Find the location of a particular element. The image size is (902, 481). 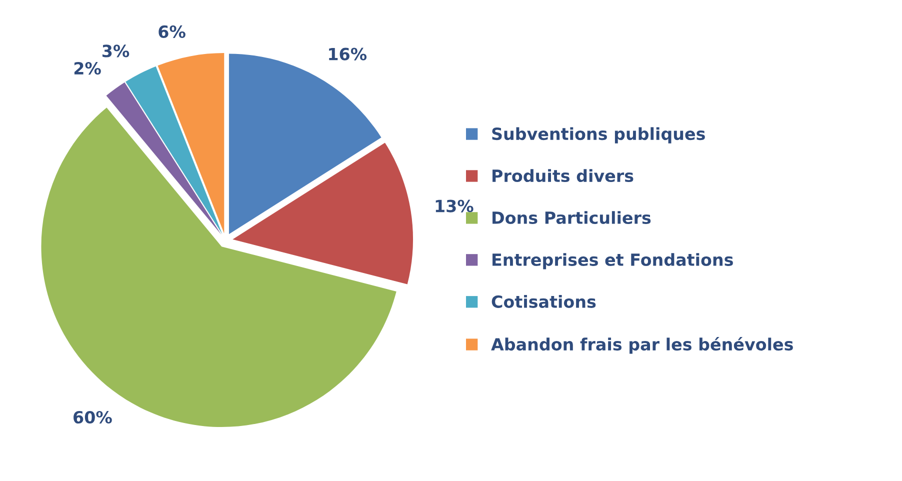

legend-label: Produits divers is located at coordinates (563, 175).